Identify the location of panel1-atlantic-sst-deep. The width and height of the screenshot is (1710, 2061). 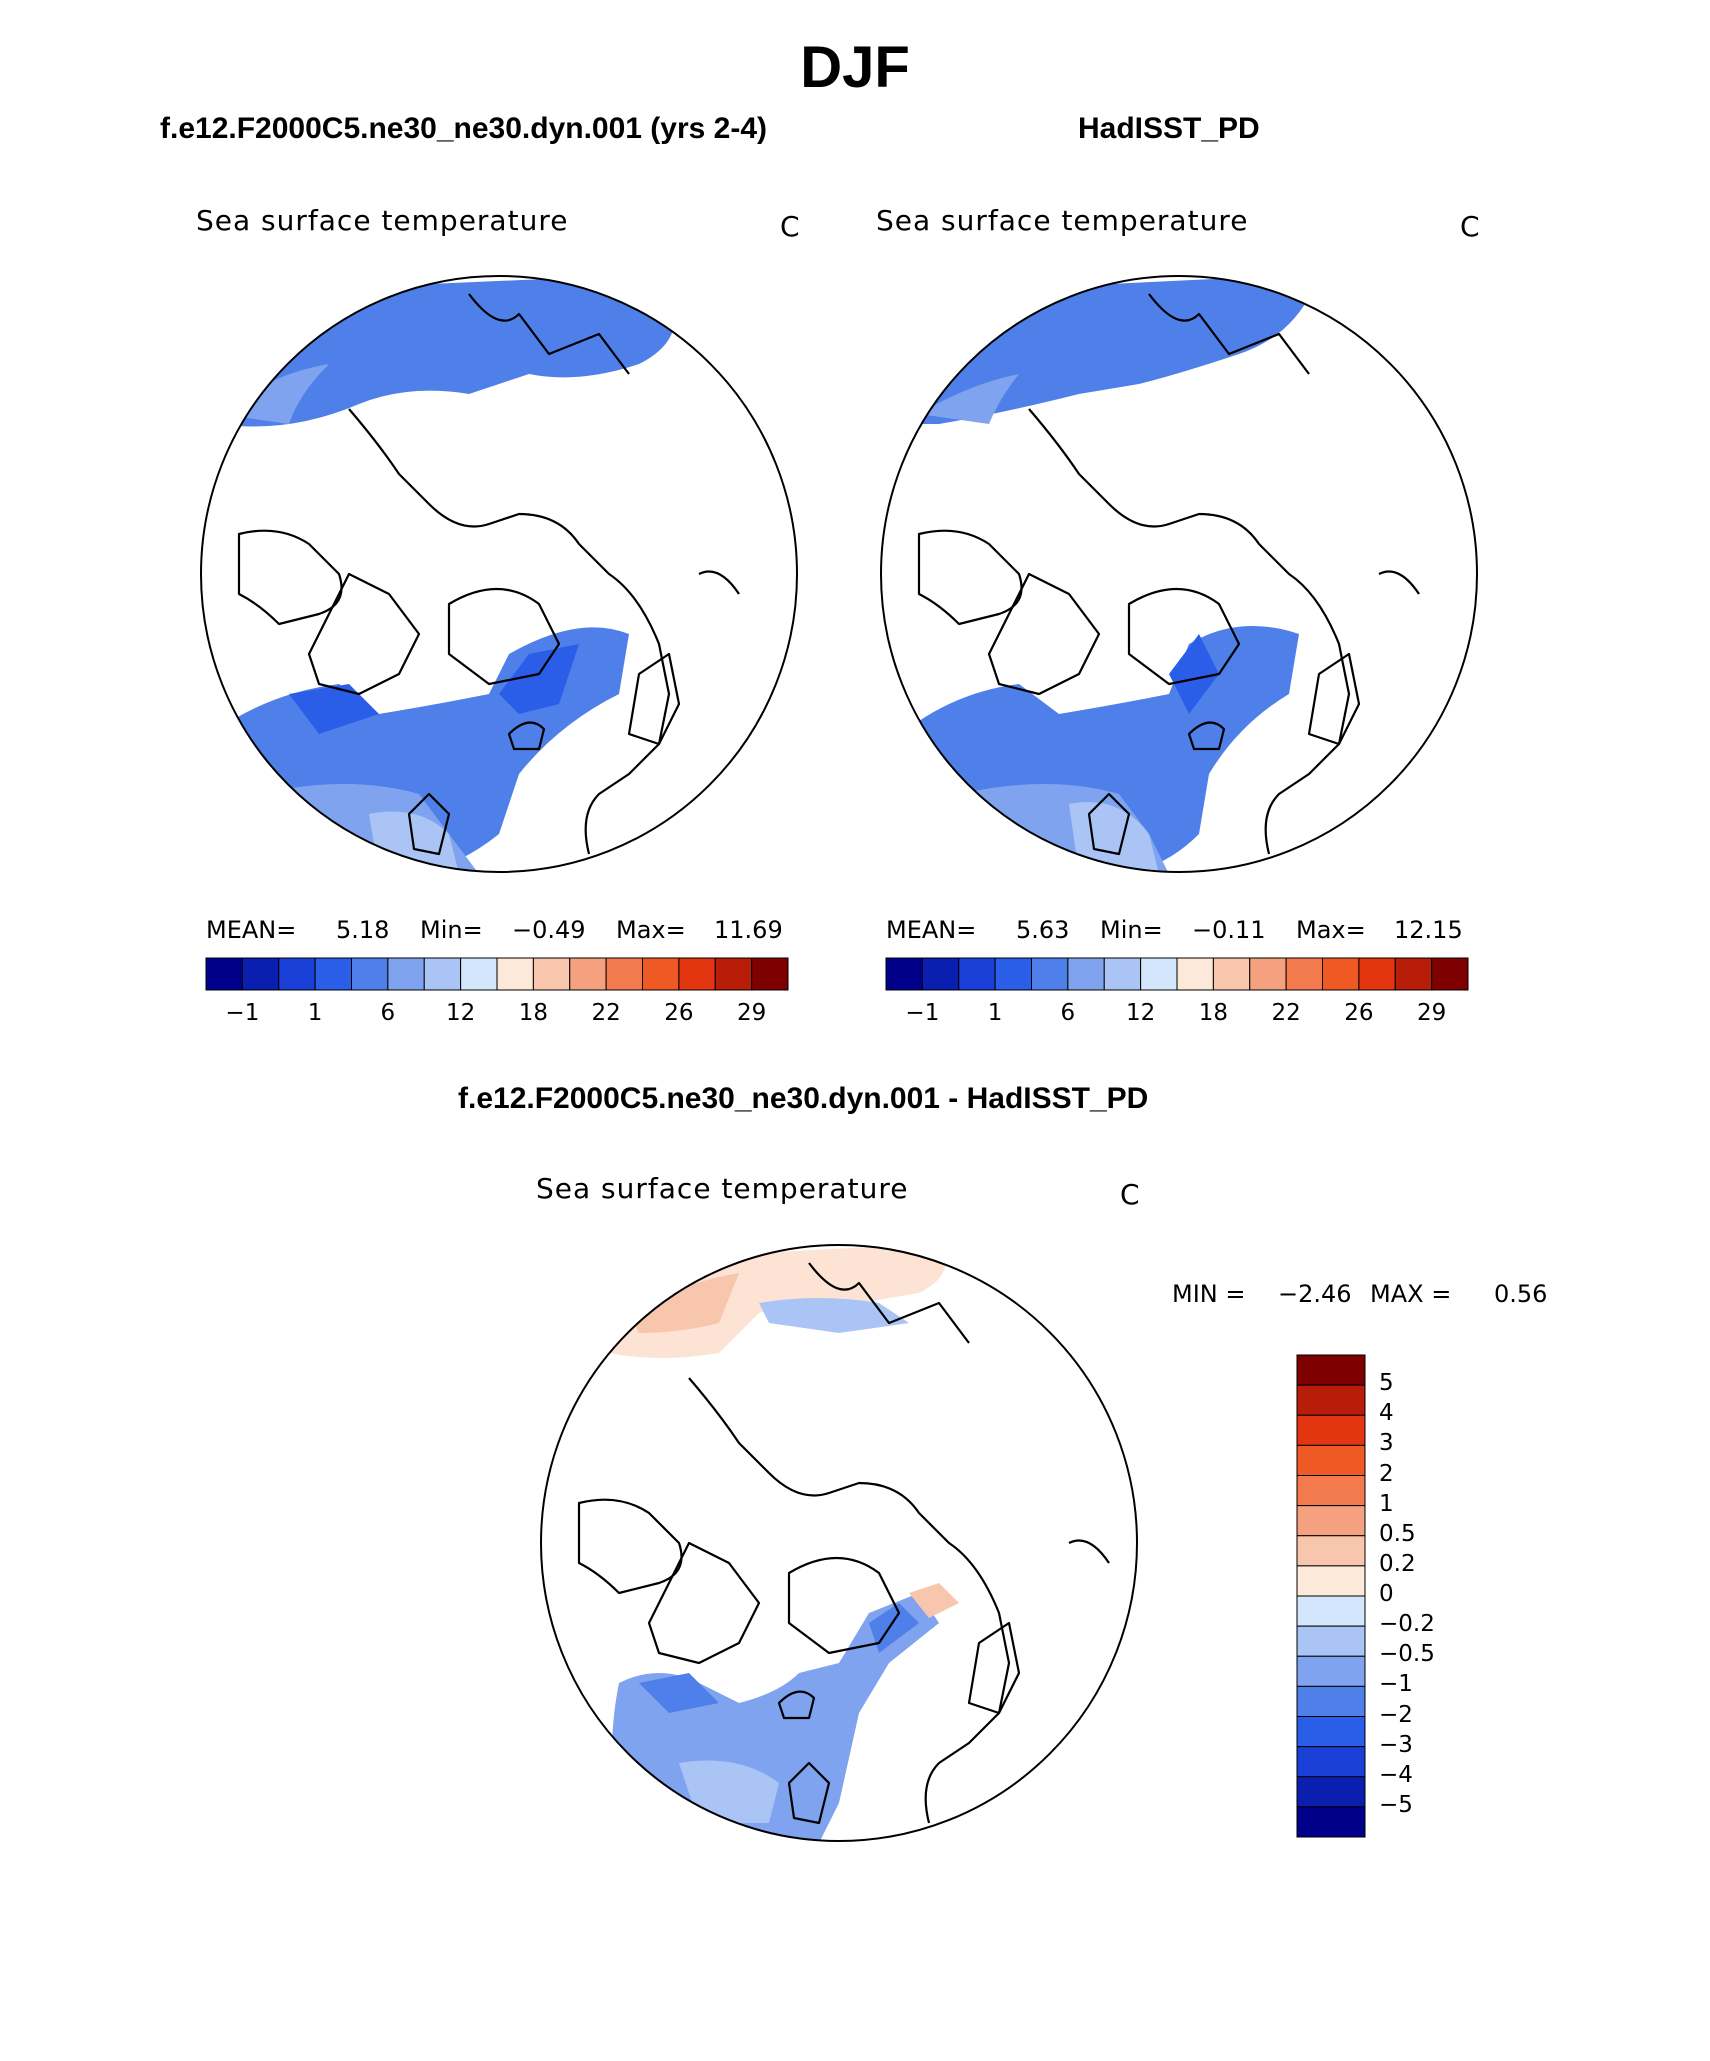
(434, 689).